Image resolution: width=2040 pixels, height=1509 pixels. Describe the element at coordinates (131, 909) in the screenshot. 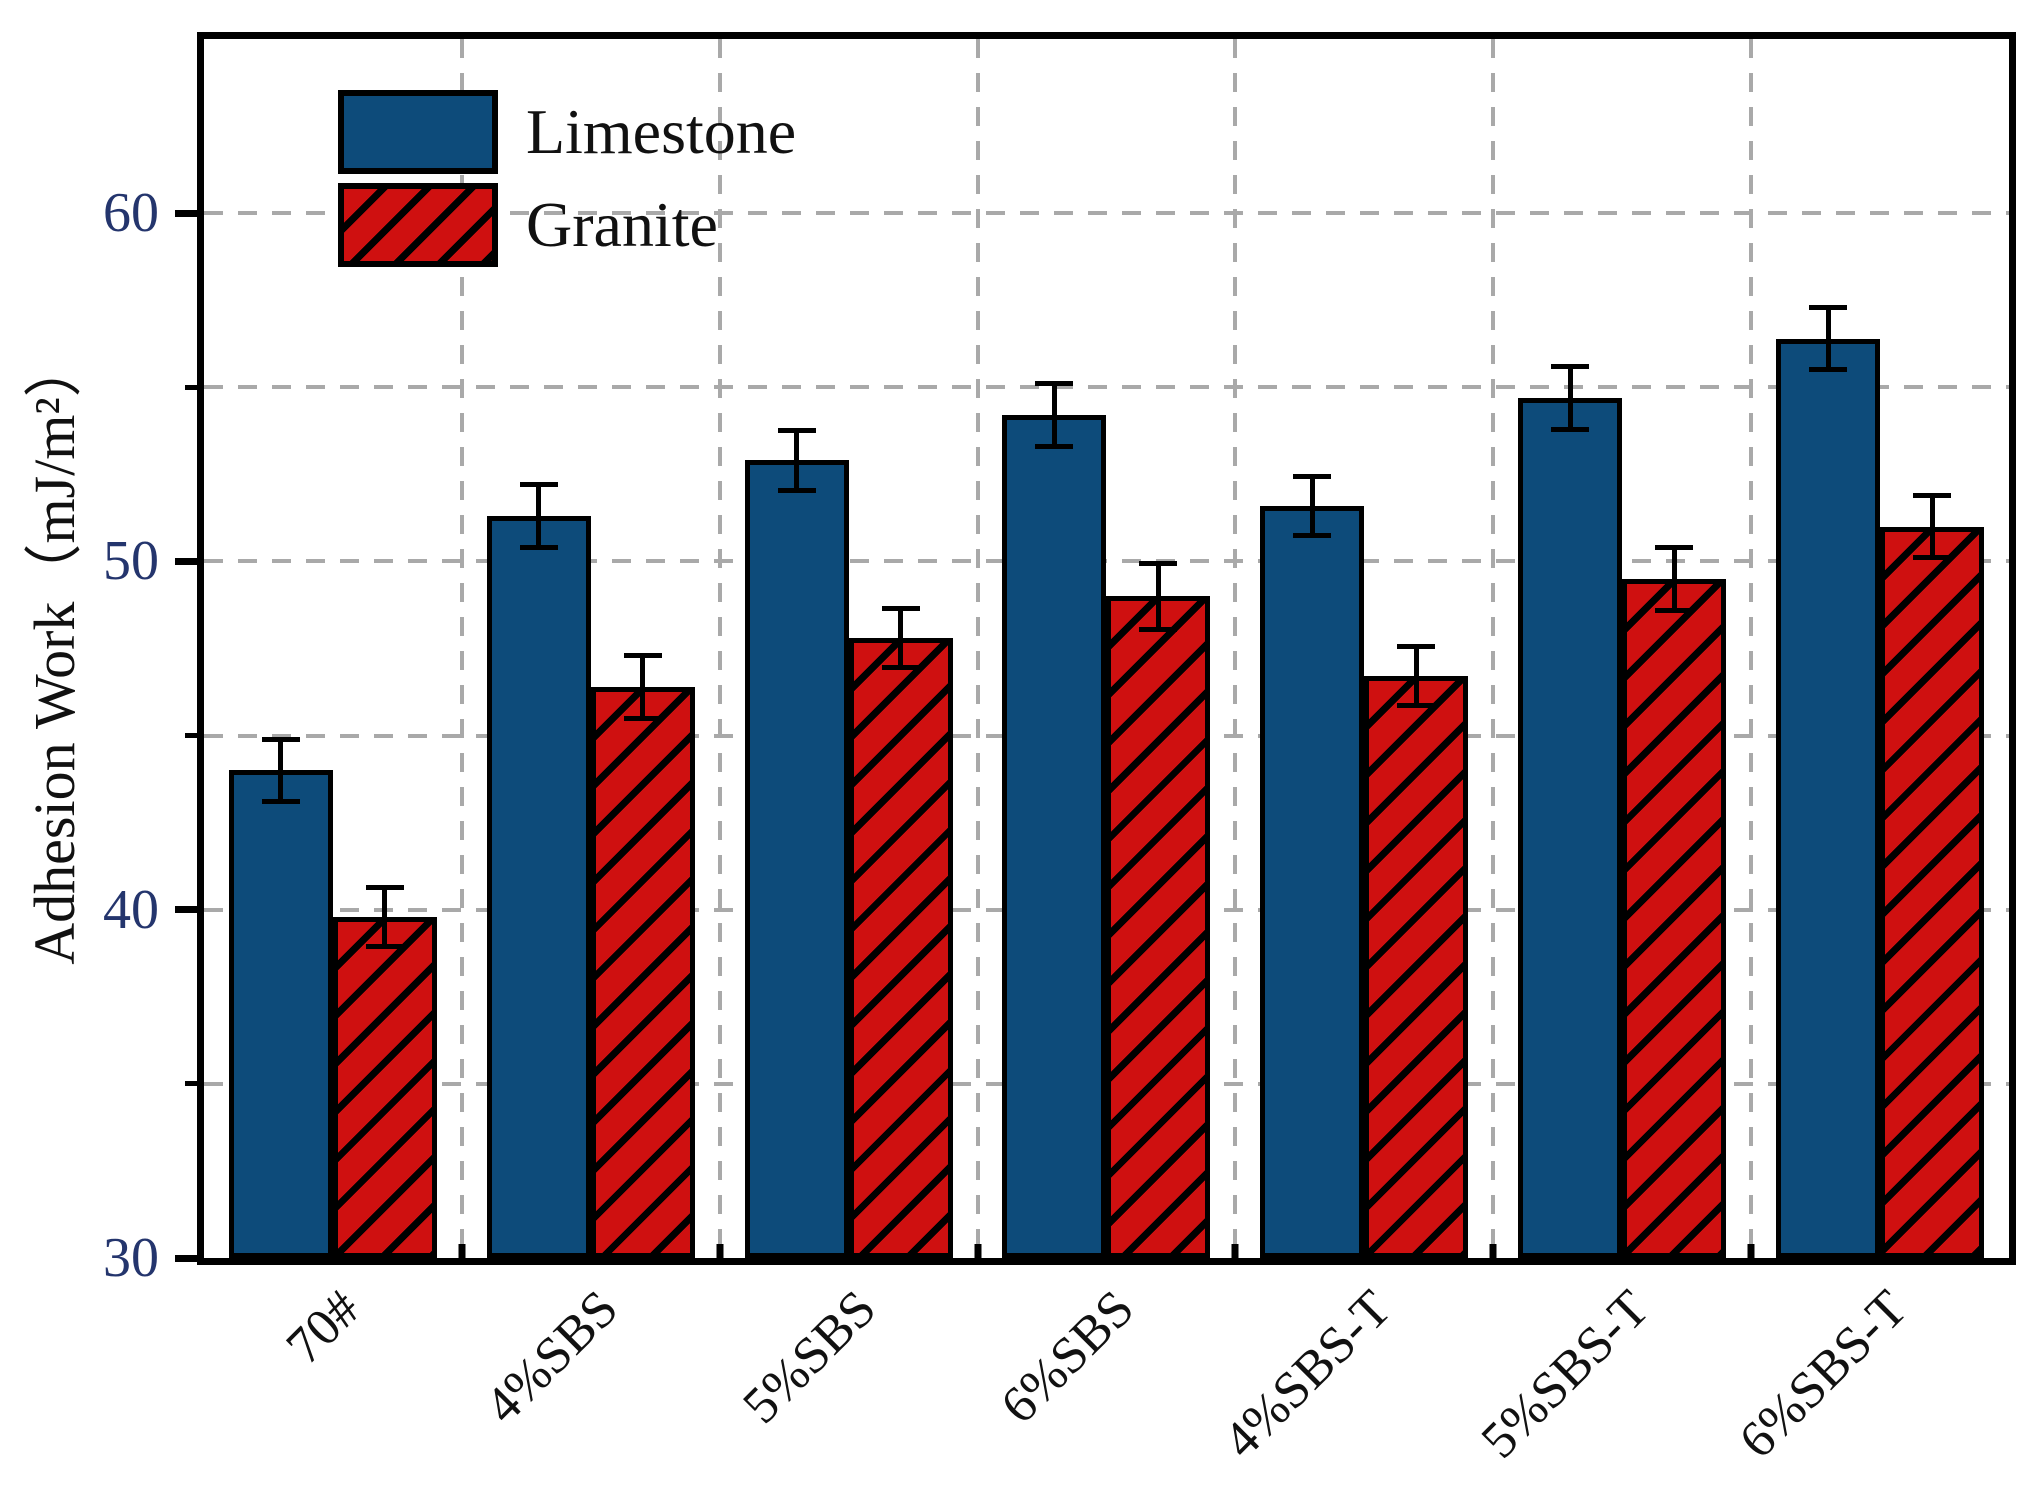

I see `y-tick-label: 40` at that location.